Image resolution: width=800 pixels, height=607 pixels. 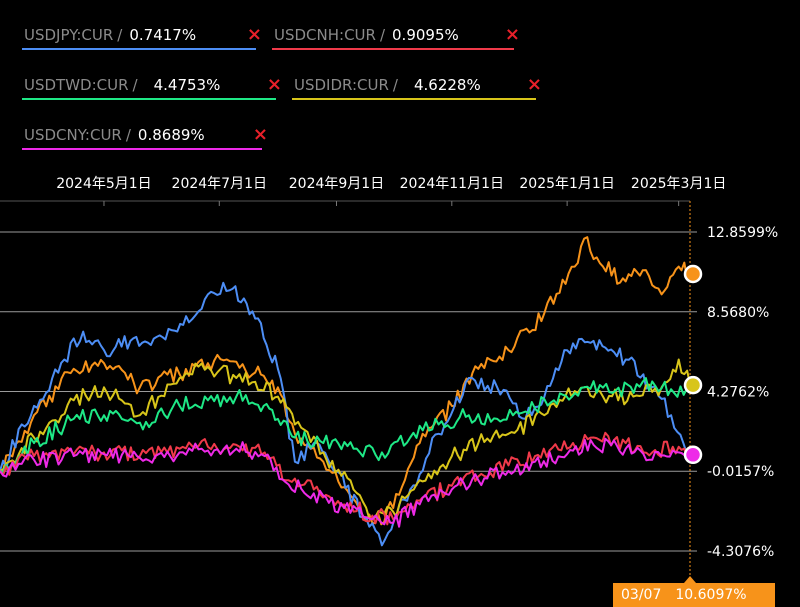 I want to click on x-tick-label: 2025年1月1日, so click(x=566, y=184).